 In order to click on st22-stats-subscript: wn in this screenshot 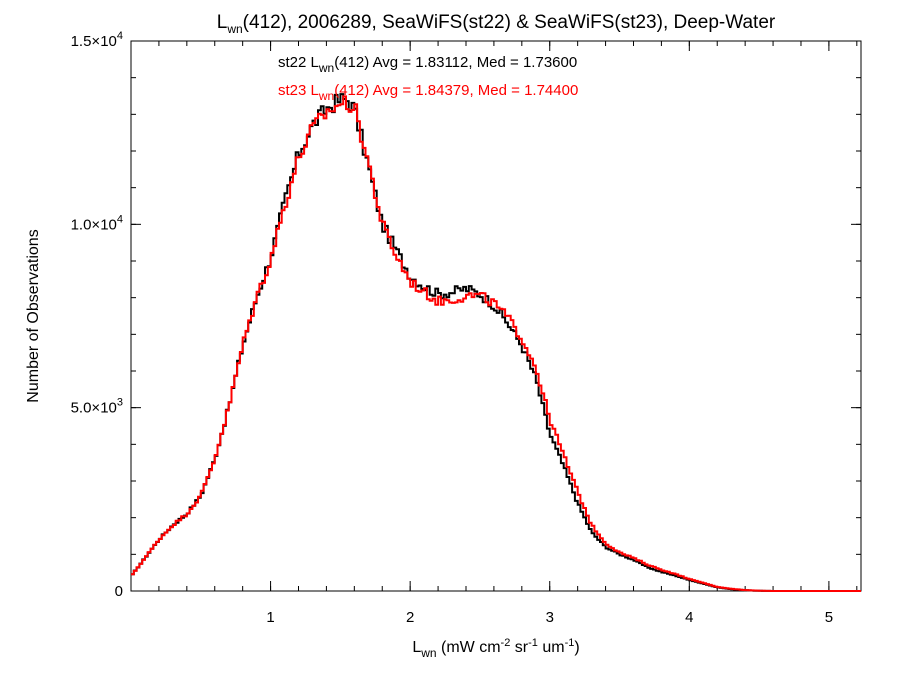, I will do `click(326, 68)`.